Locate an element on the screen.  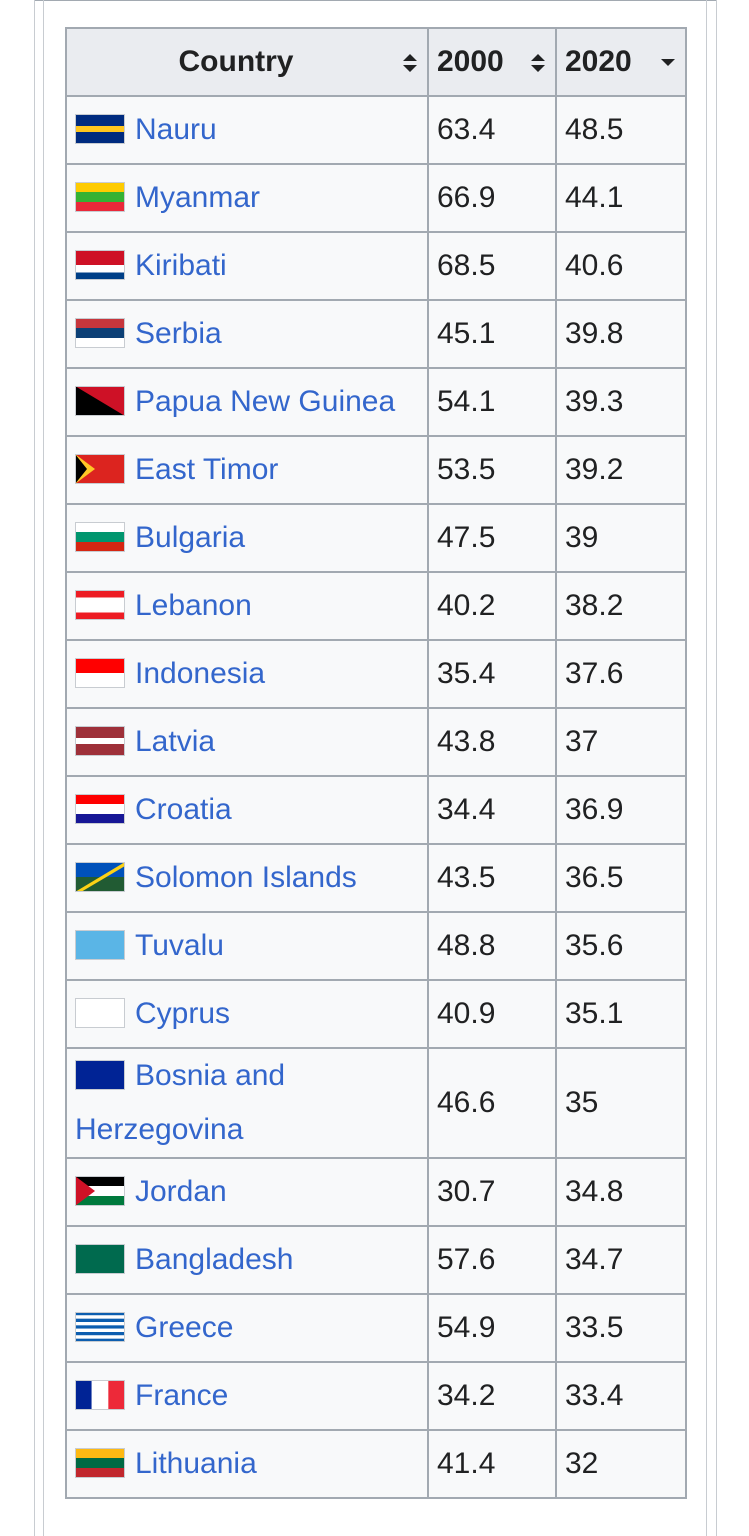
country-cell: Cyprus is located at coordinates (247, 1014).